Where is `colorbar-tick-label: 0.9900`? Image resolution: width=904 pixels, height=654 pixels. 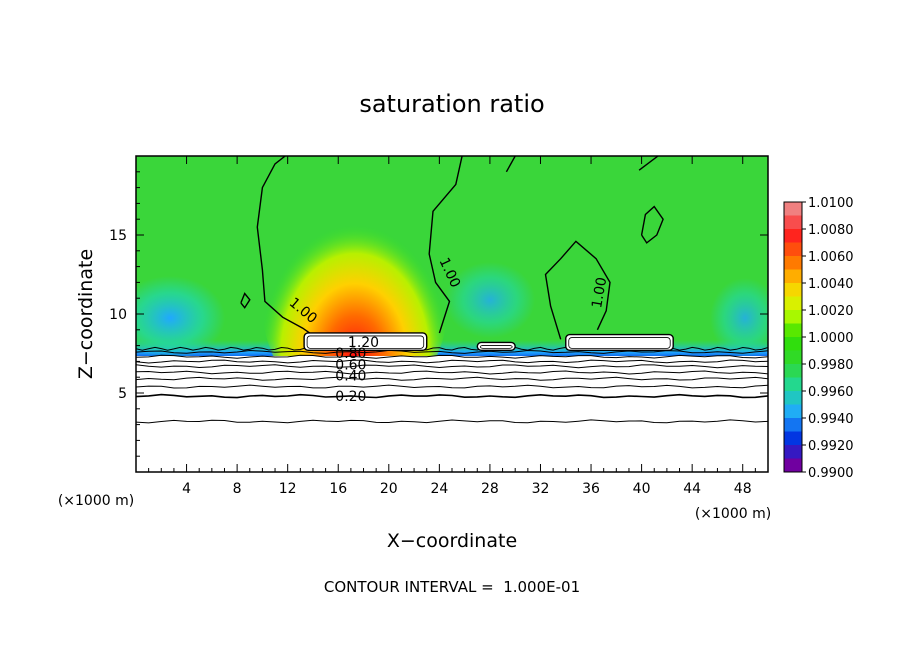
colorbar-tick-label: 0.9900 is located at coordinates (831, 473).